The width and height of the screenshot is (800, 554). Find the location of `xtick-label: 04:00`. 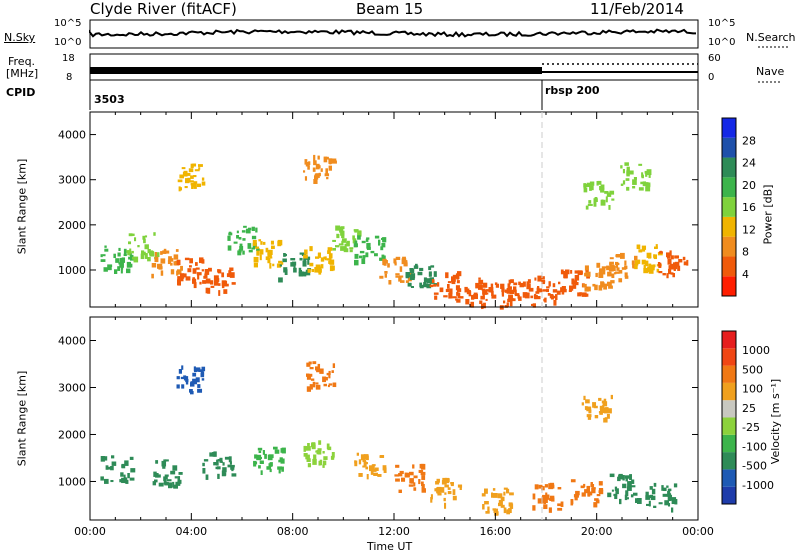

xtick-label: 04:00 is located at coordinates (191, 531).